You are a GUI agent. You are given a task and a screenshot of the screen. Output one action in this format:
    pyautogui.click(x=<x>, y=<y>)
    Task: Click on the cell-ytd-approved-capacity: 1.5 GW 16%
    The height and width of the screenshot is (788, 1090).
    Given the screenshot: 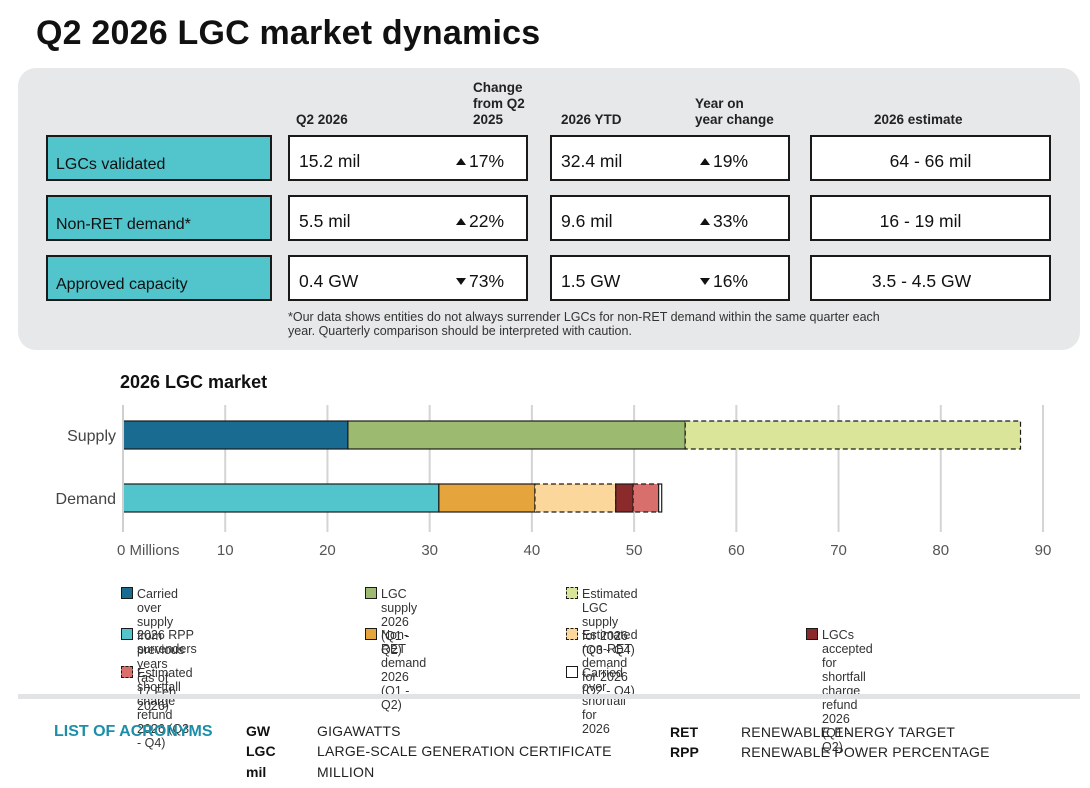 What is the action you would take?
    pyautogui.click(x=670, y=278)
    